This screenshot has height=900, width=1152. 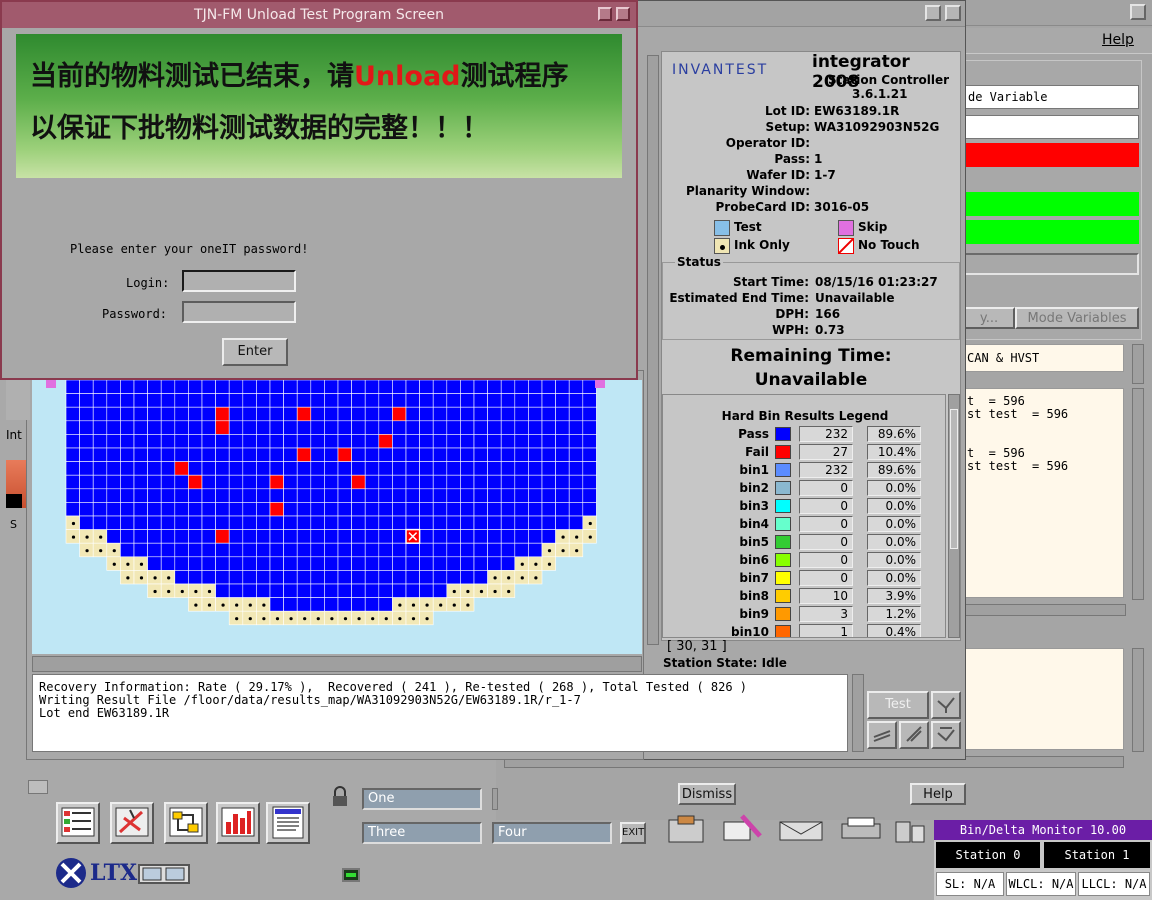 What do you see at coordinates (1044, 610) in the screenshot?
I see `scrollbar-horizontal` at bounding box center [1044, 610].